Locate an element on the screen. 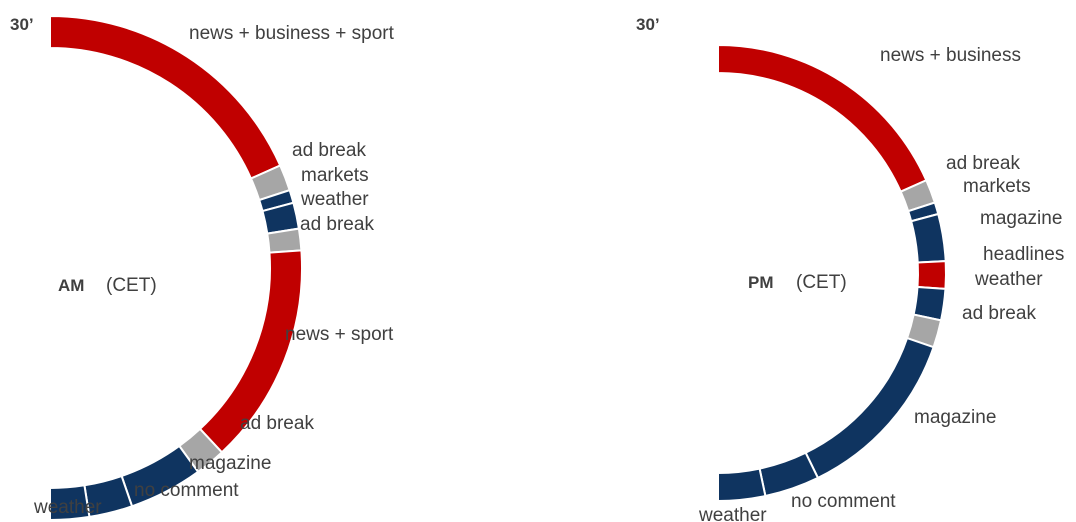  am-label-news-business-sport: news + business + sport is located at coordinates (292, 33).